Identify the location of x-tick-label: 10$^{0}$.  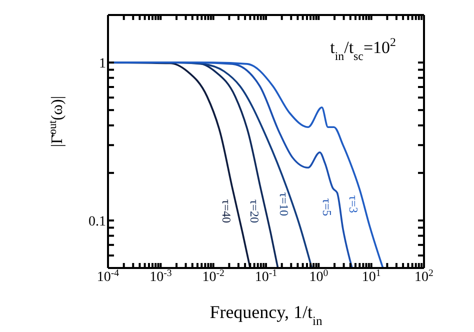
(318, 276).